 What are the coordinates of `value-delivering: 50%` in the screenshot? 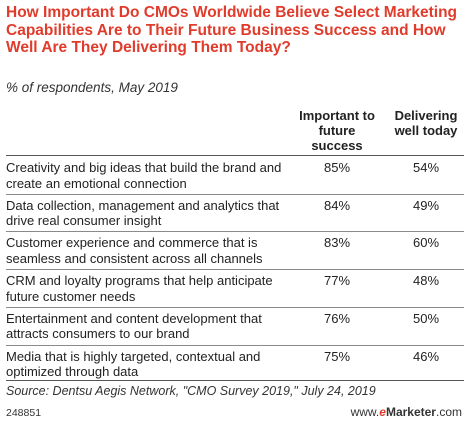 It's located at (426, 318).